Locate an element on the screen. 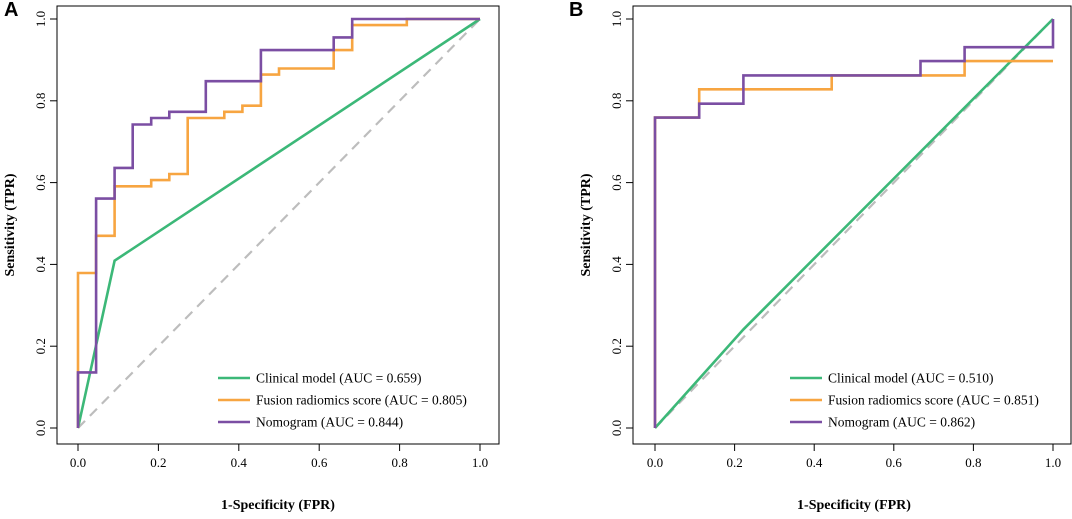  panel-a-y-tick-label: 0.8 is located at coordinates (40, 101).